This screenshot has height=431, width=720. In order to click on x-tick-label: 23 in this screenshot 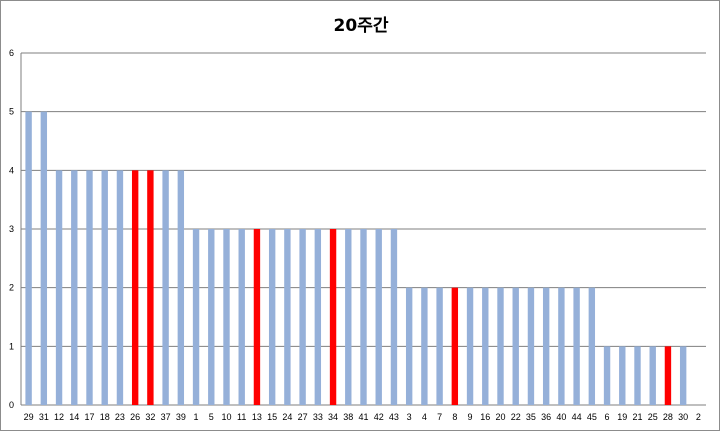, I will do `click(120, 417)`.